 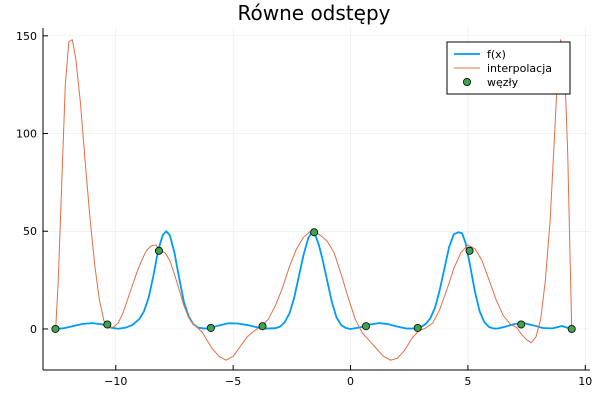 What do you see at coordinates (467, 381) in the screenshot?
I see `x-tick-label: 5` at bounding box center [467, 381].